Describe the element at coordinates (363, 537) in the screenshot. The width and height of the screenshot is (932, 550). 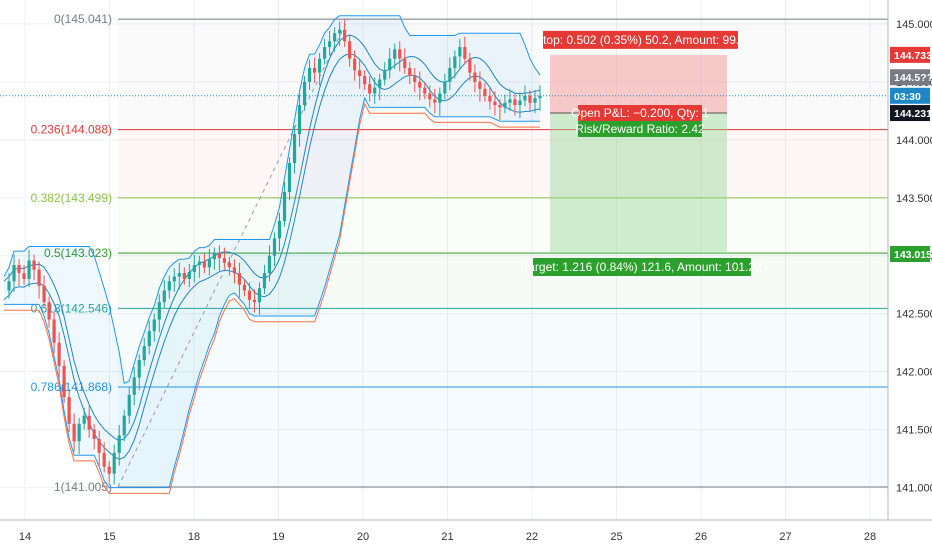
I see `x-tick-label: 20` at that location.